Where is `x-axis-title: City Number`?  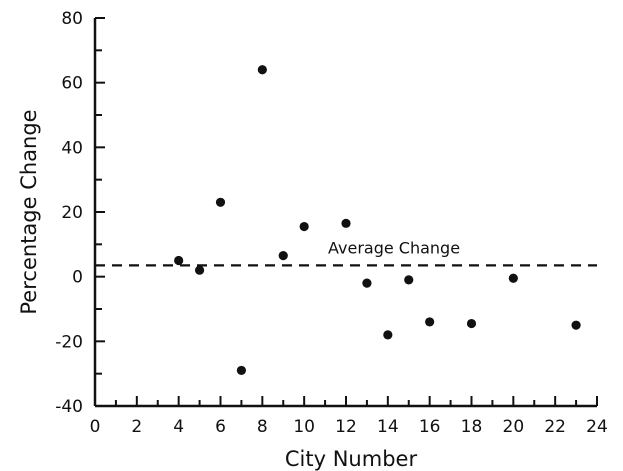 x-axis-title: City Number is located at coordinates (351, 459).